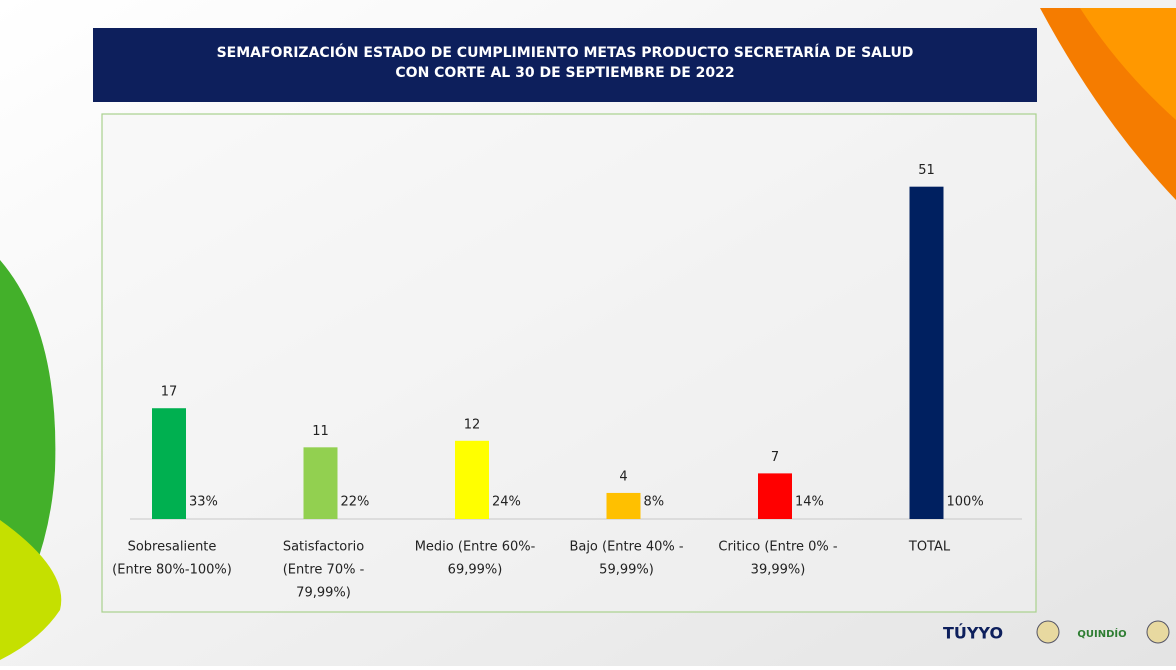  Describe the element at coordinates (809, 502) in the screenshot. I see `percent-label: 14%` at that location.